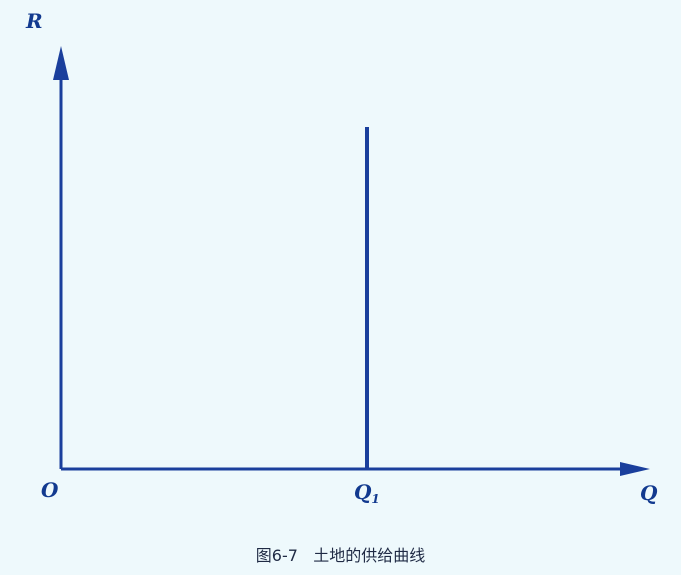 The width and height of the screenshot is (681, 575). I want to click on x-axis-arrow, so click(635, 469).